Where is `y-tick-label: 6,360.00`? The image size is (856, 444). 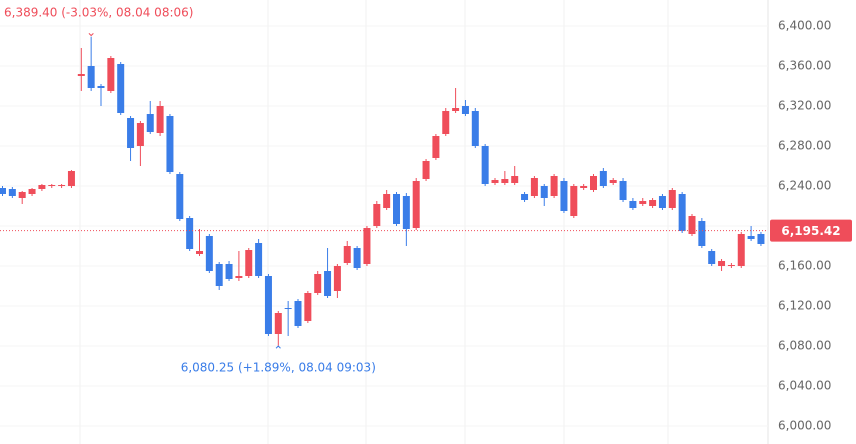 y-tick-label: 6,360.00 is located at coordinates (804, 66).